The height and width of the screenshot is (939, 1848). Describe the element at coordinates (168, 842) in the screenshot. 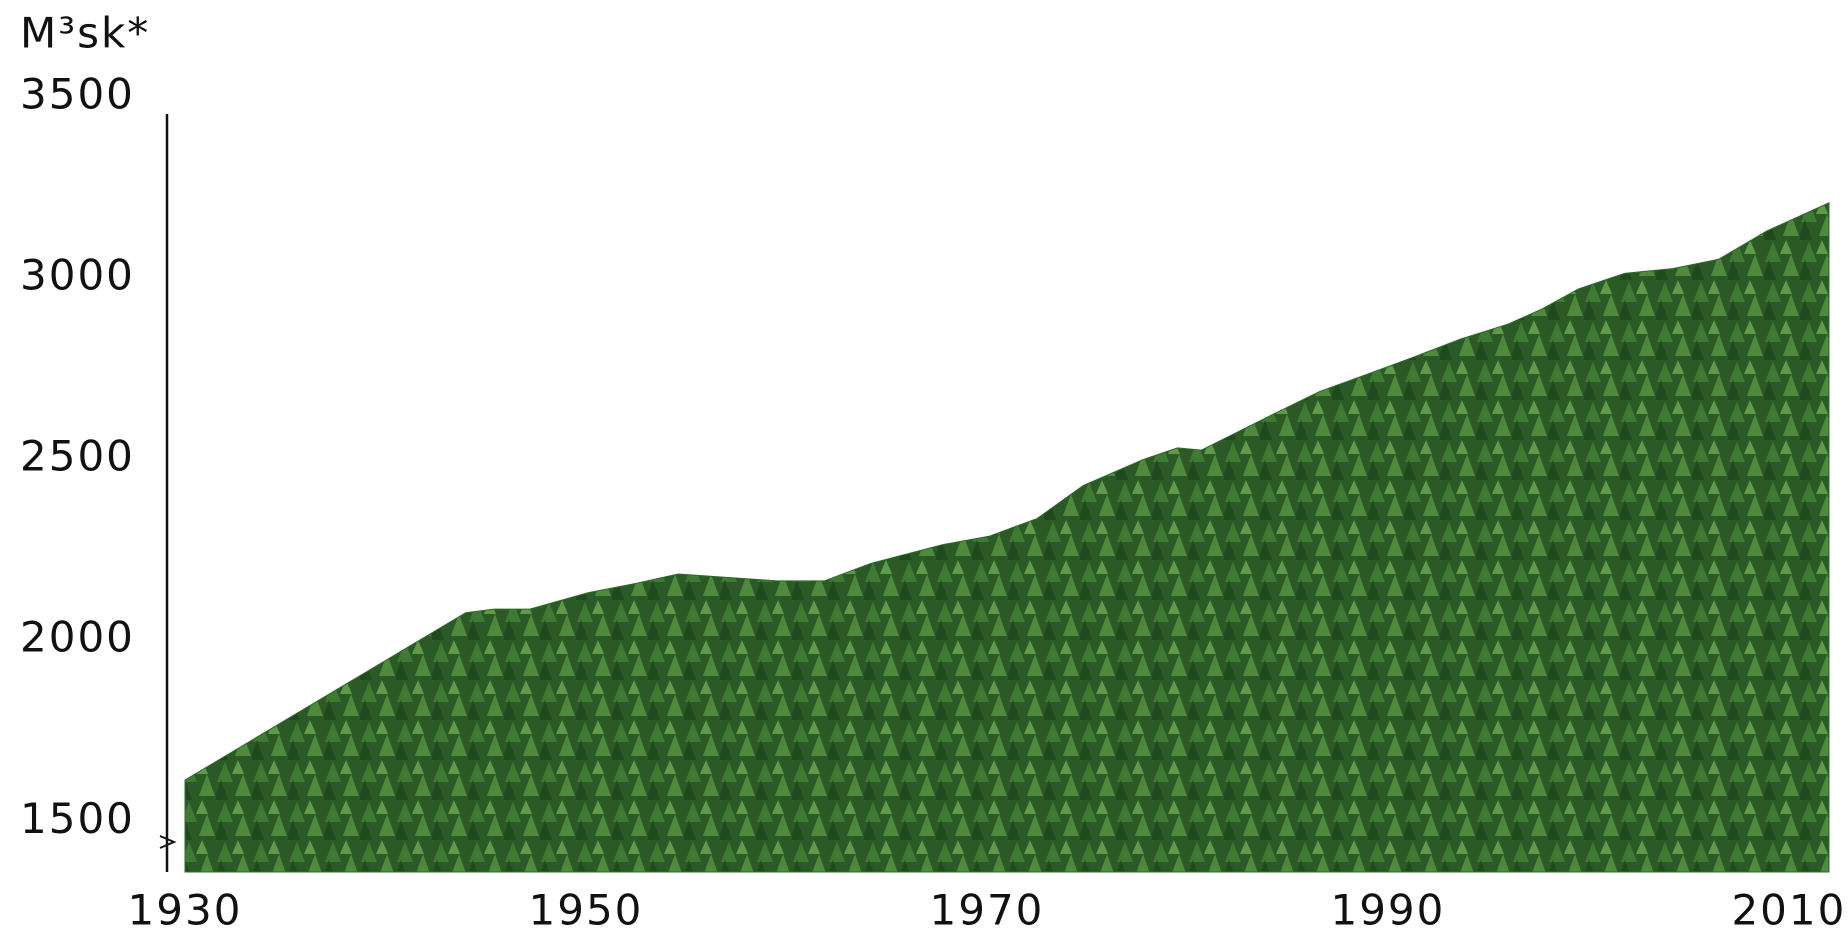

I see `axis-break` at that location.